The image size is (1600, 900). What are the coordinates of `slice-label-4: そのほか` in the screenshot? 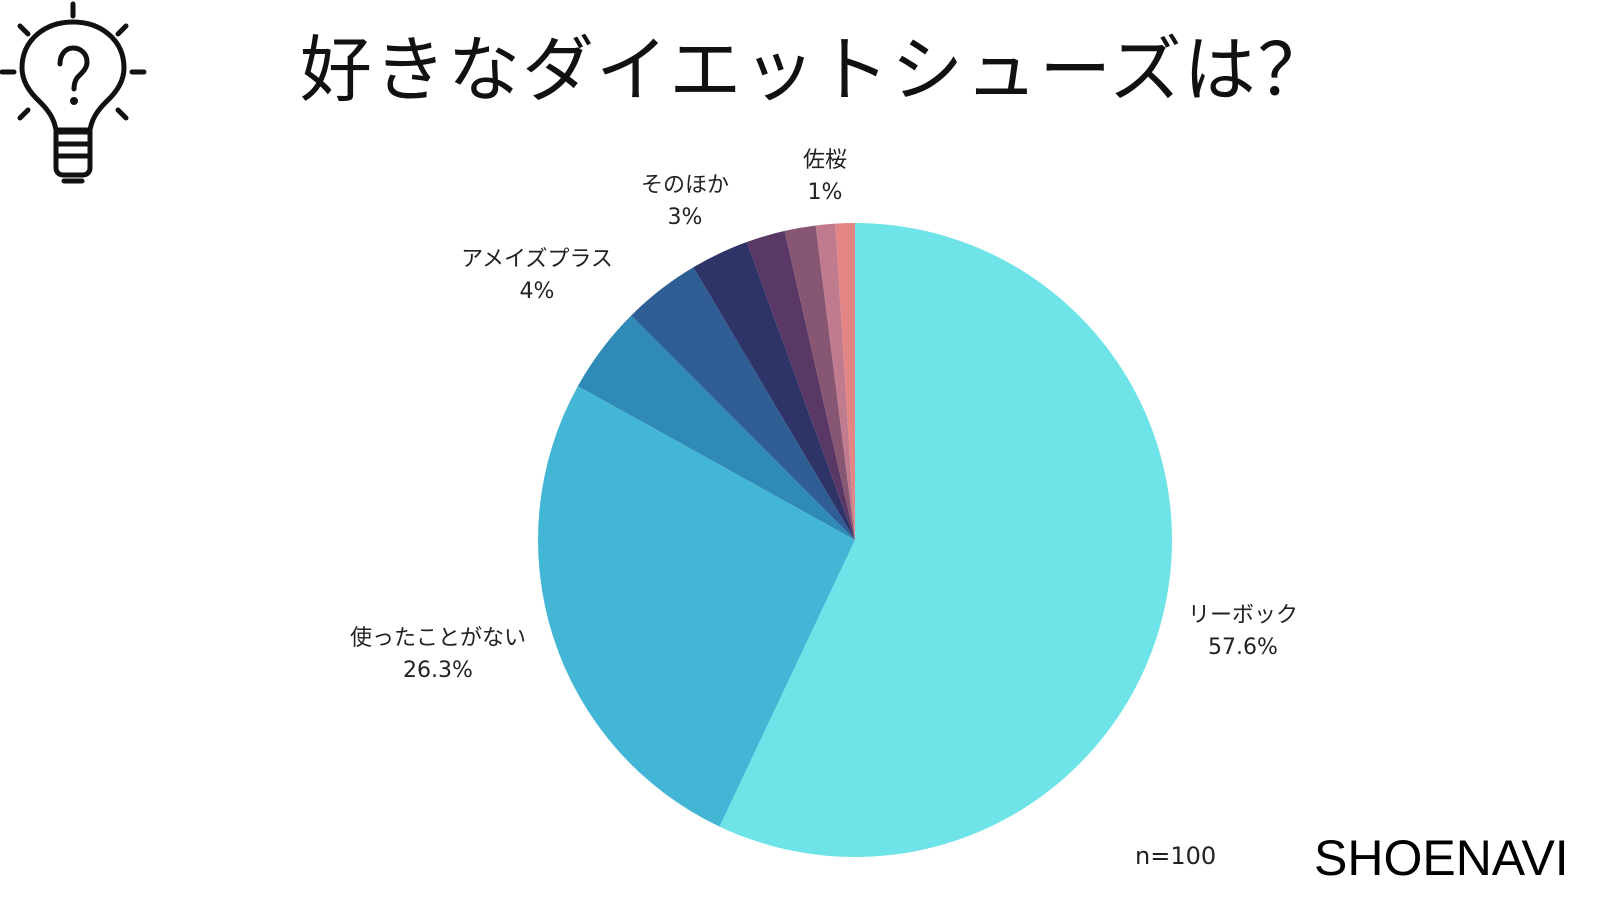 It's located at (685, 185).